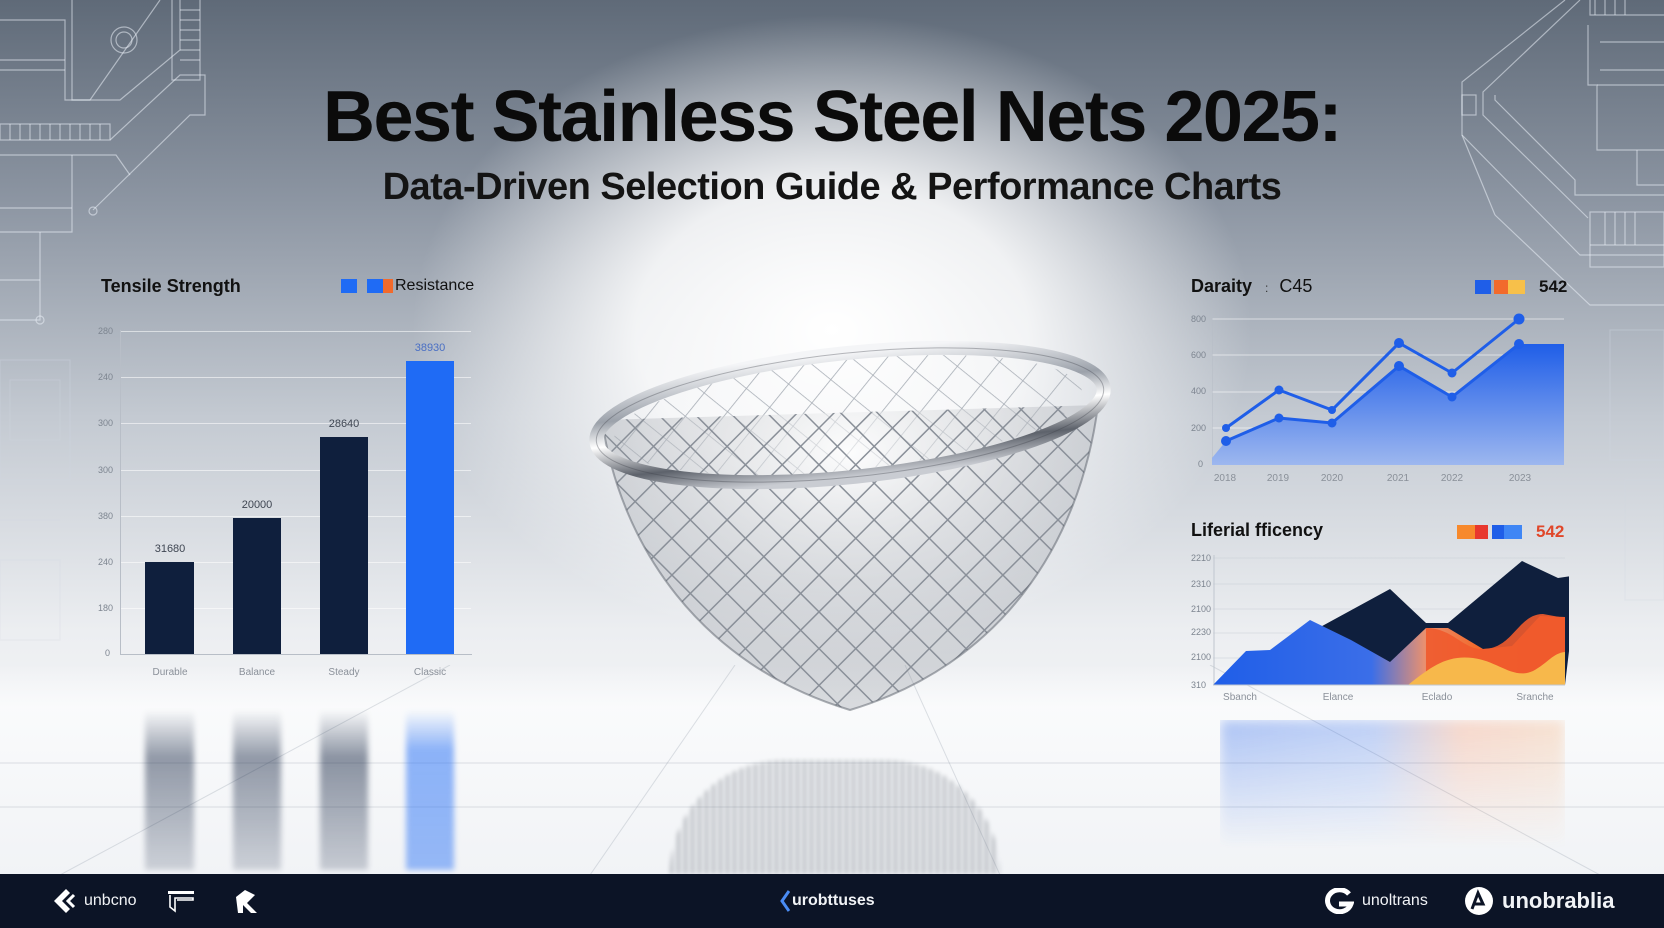  Describe the element at coordinates (257, 586) in the screenshot. I see `bar-balance` at that location.